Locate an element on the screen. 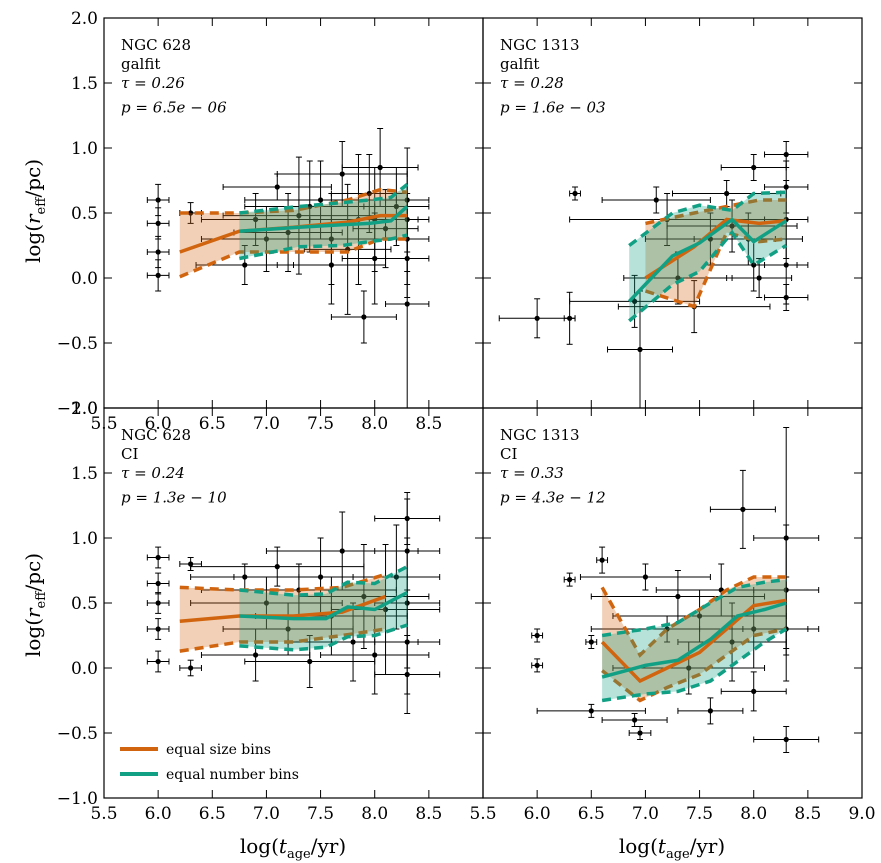  x-tick-label: 8.5 is located at coordinates (428, 814).